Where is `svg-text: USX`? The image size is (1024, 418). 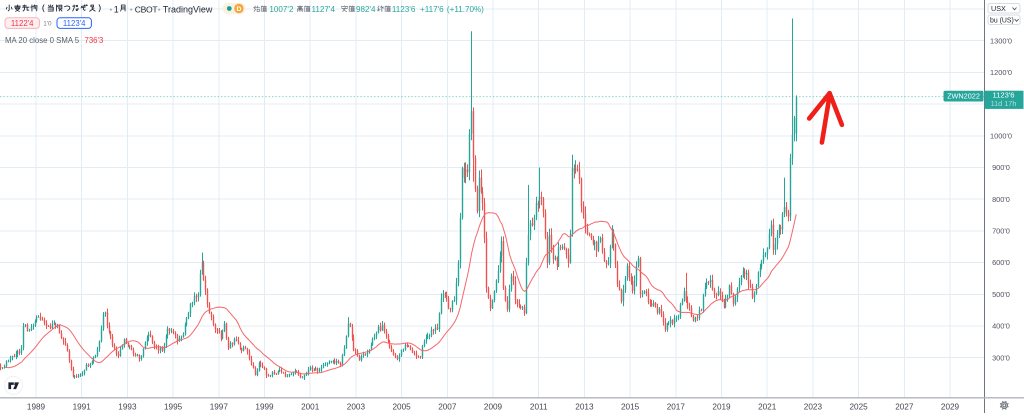
svg-text: USX is located at coordinates (998, 8).